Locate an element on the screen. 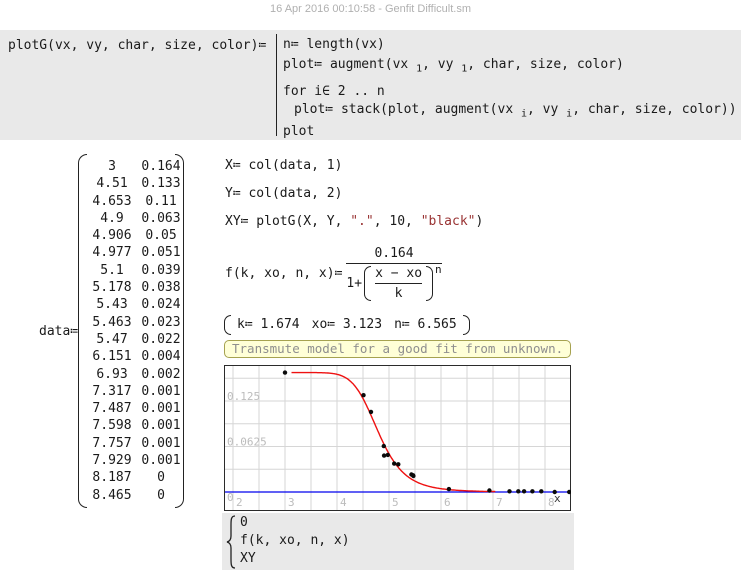 The height and width of the screenshot is (574, 741). matrix-row: 4.977 0.051 is located at coordinates (136, 253).